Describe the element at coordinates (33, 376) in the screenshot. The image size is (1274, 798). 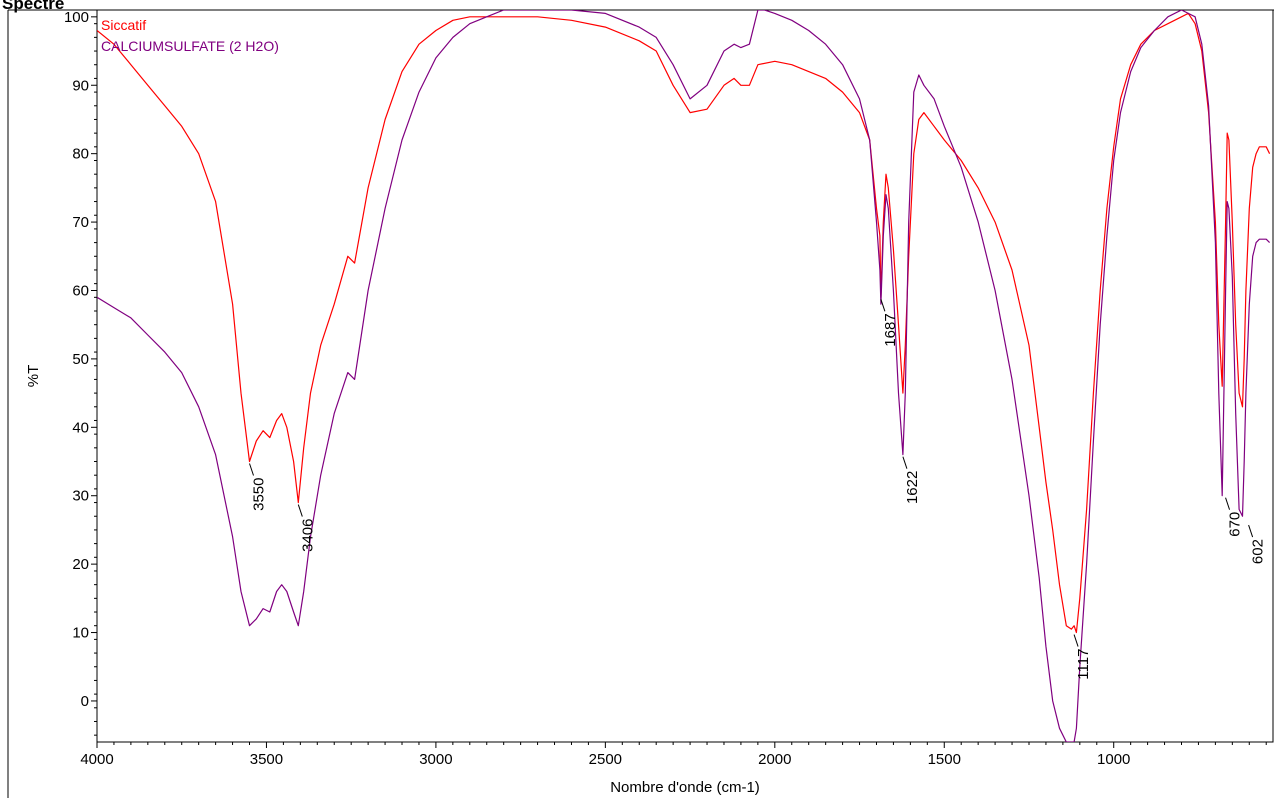
I see `y-axis-label: %T` at that location.